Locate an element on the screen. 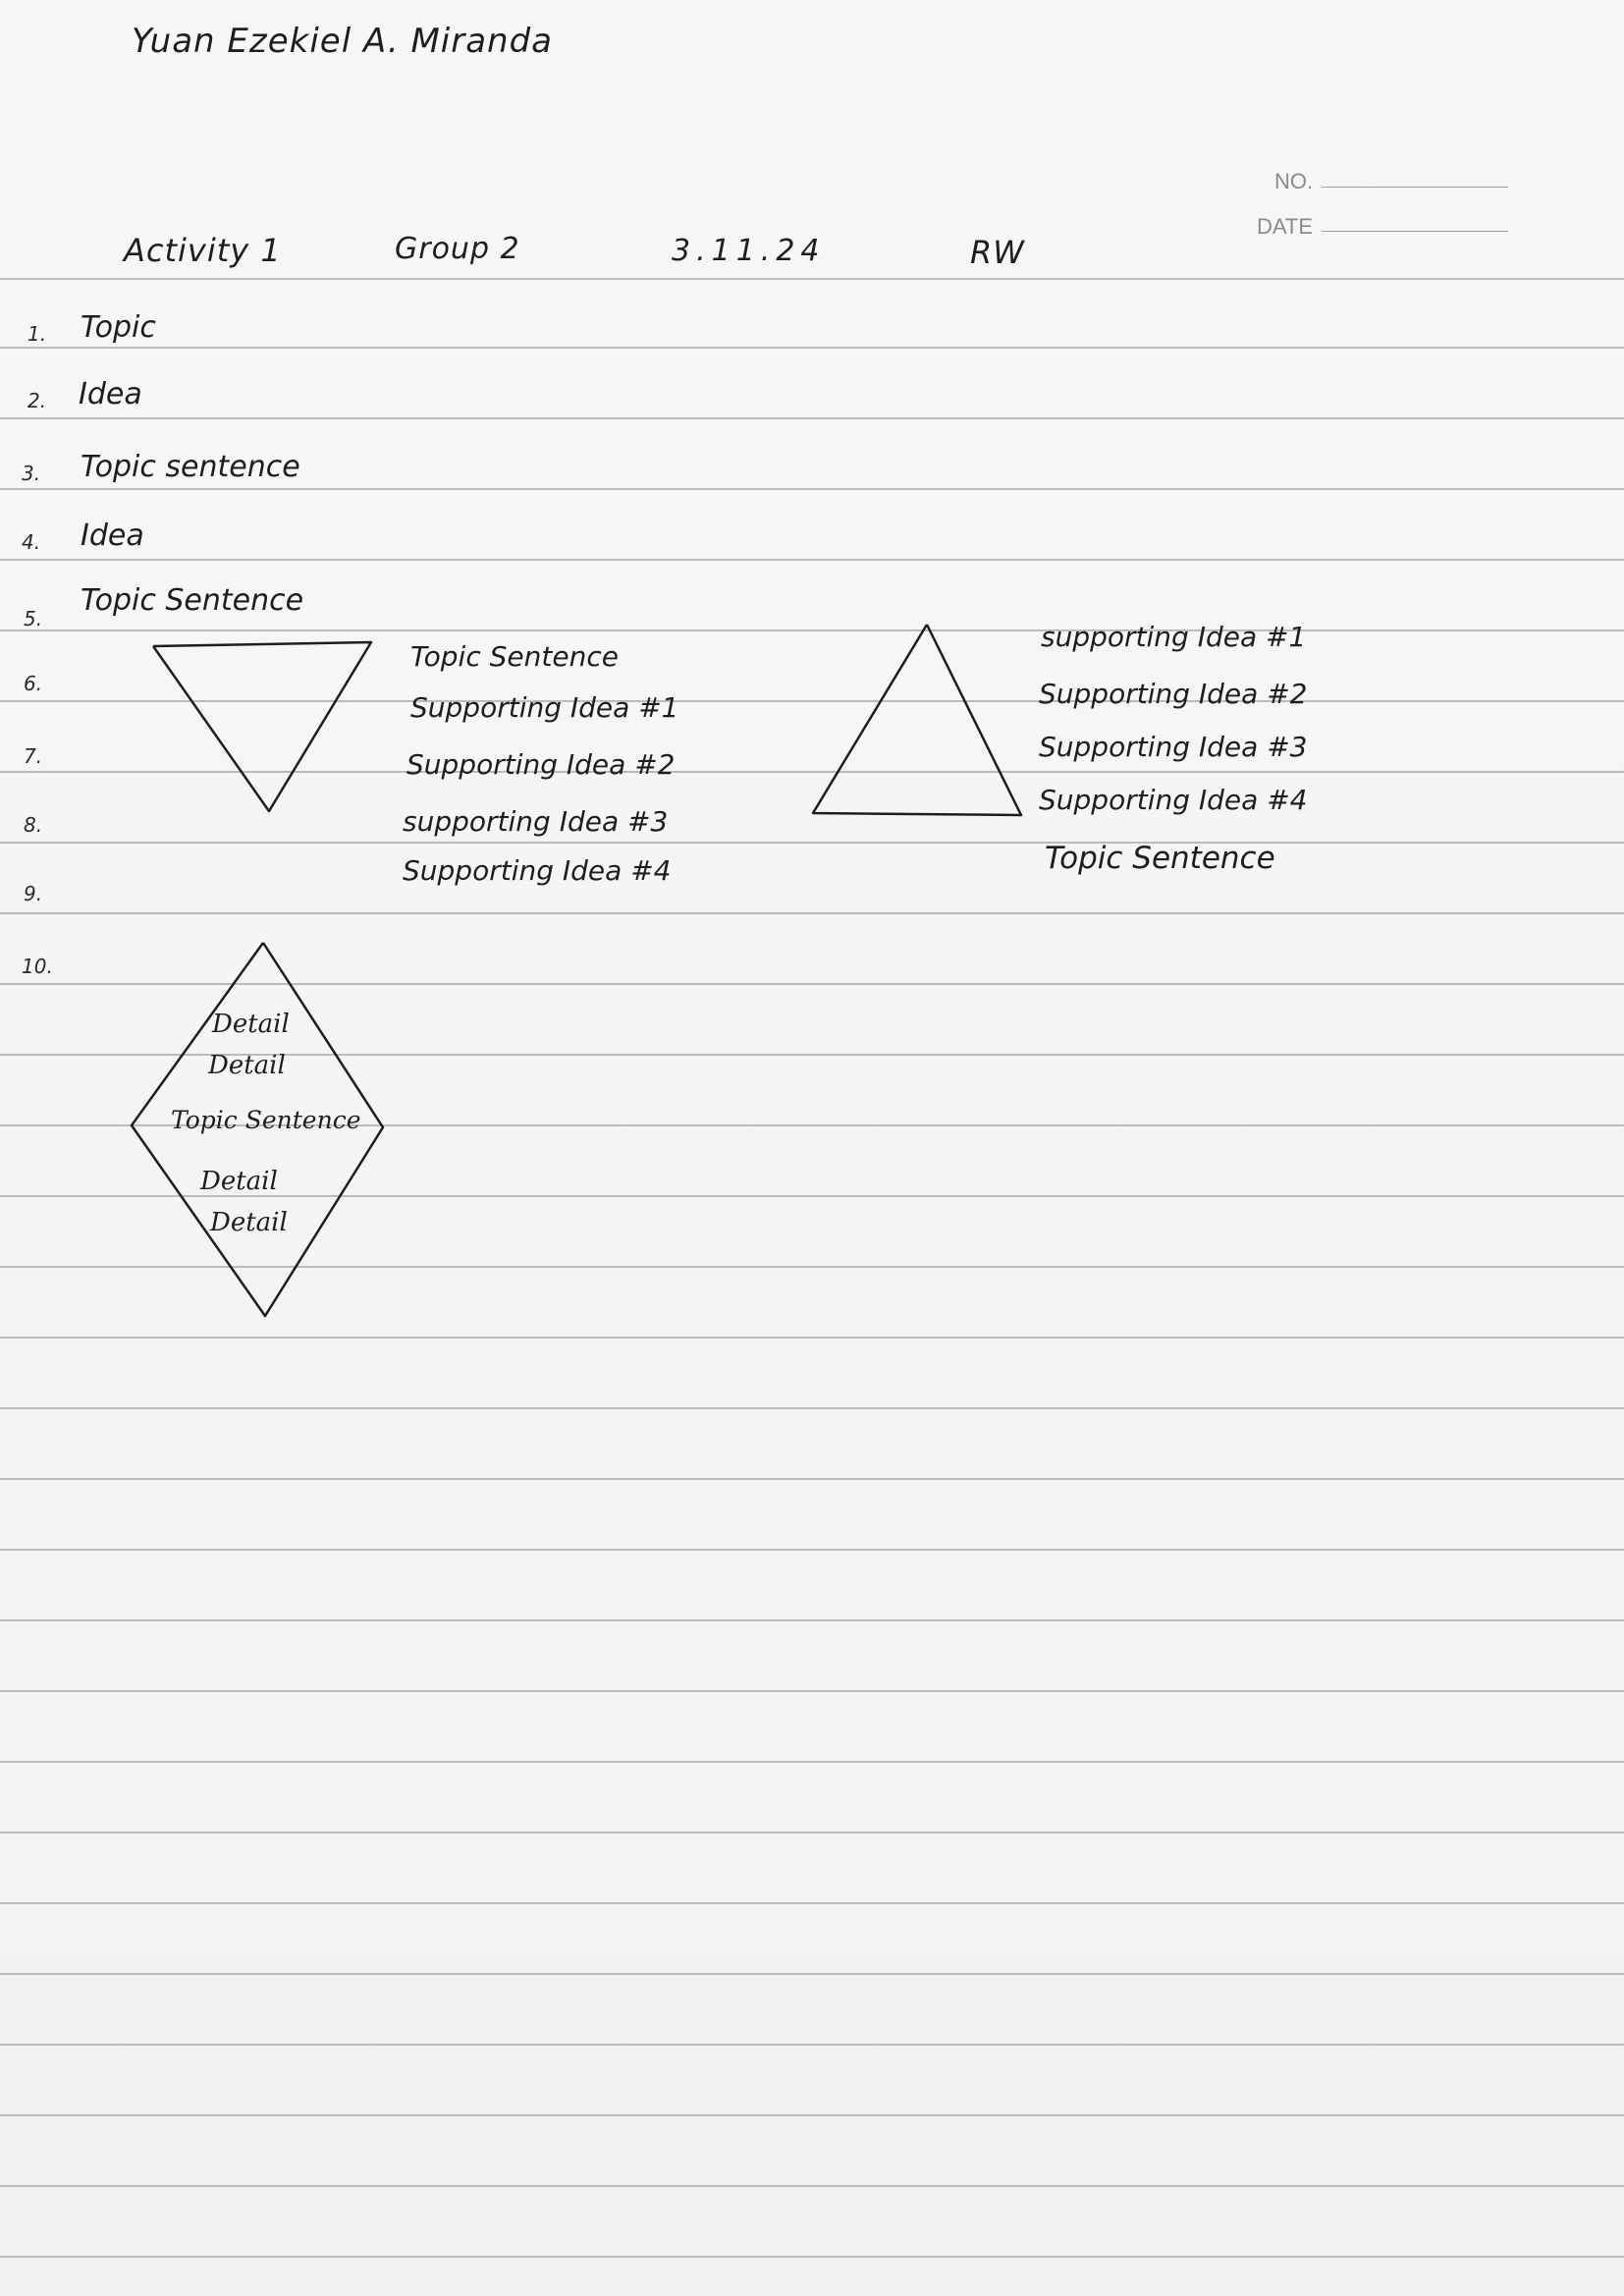 The height and width of the screenshot is (2296, 1624). list-number: 3. is located at coordinates (31, 473).